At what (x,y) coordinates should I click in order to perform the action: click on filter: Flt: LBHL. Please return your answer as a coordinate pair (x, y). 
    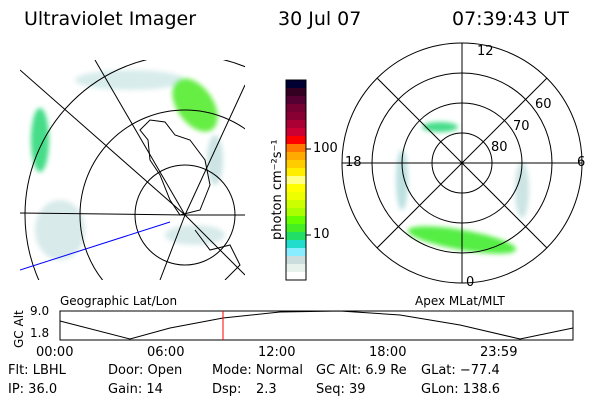
    Looking at the image, I should click on (37, 370).